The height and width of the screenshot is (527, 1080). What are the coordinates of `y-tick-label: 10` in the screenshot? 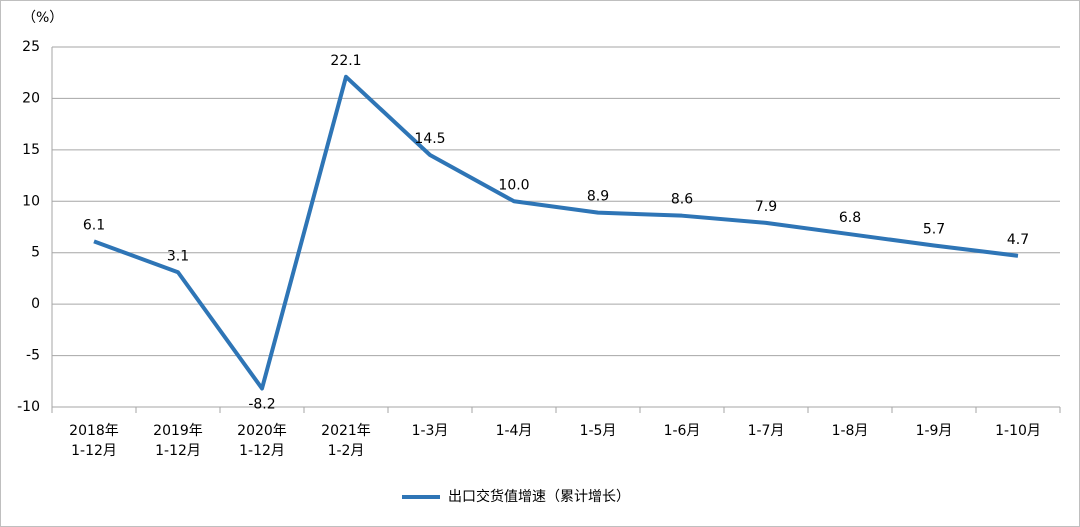 It's located at (31, 201).